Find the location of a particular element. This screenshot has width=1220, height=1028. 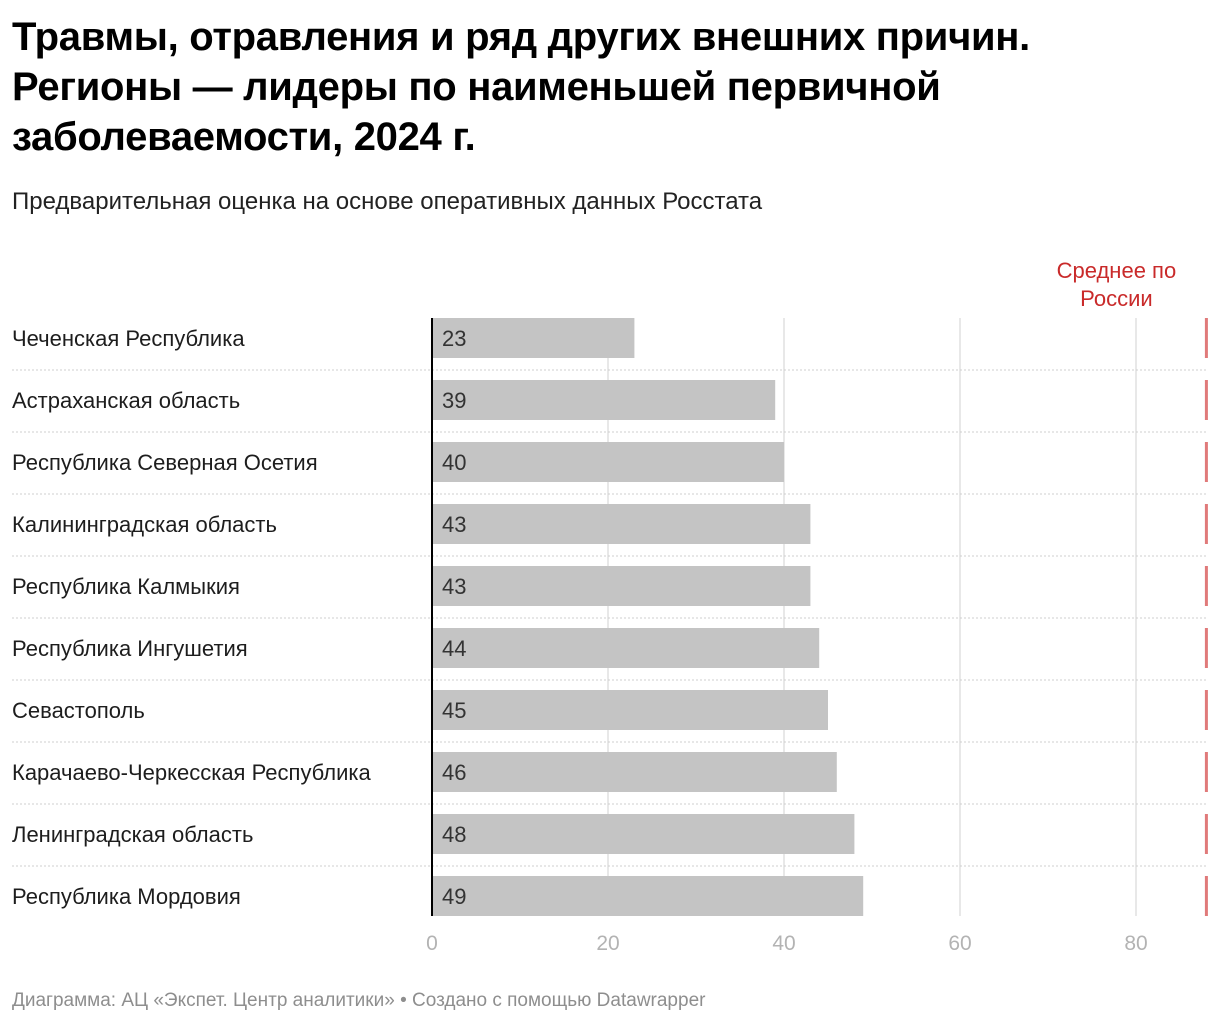

value-label: 39 is located at coordinates (454, 400).